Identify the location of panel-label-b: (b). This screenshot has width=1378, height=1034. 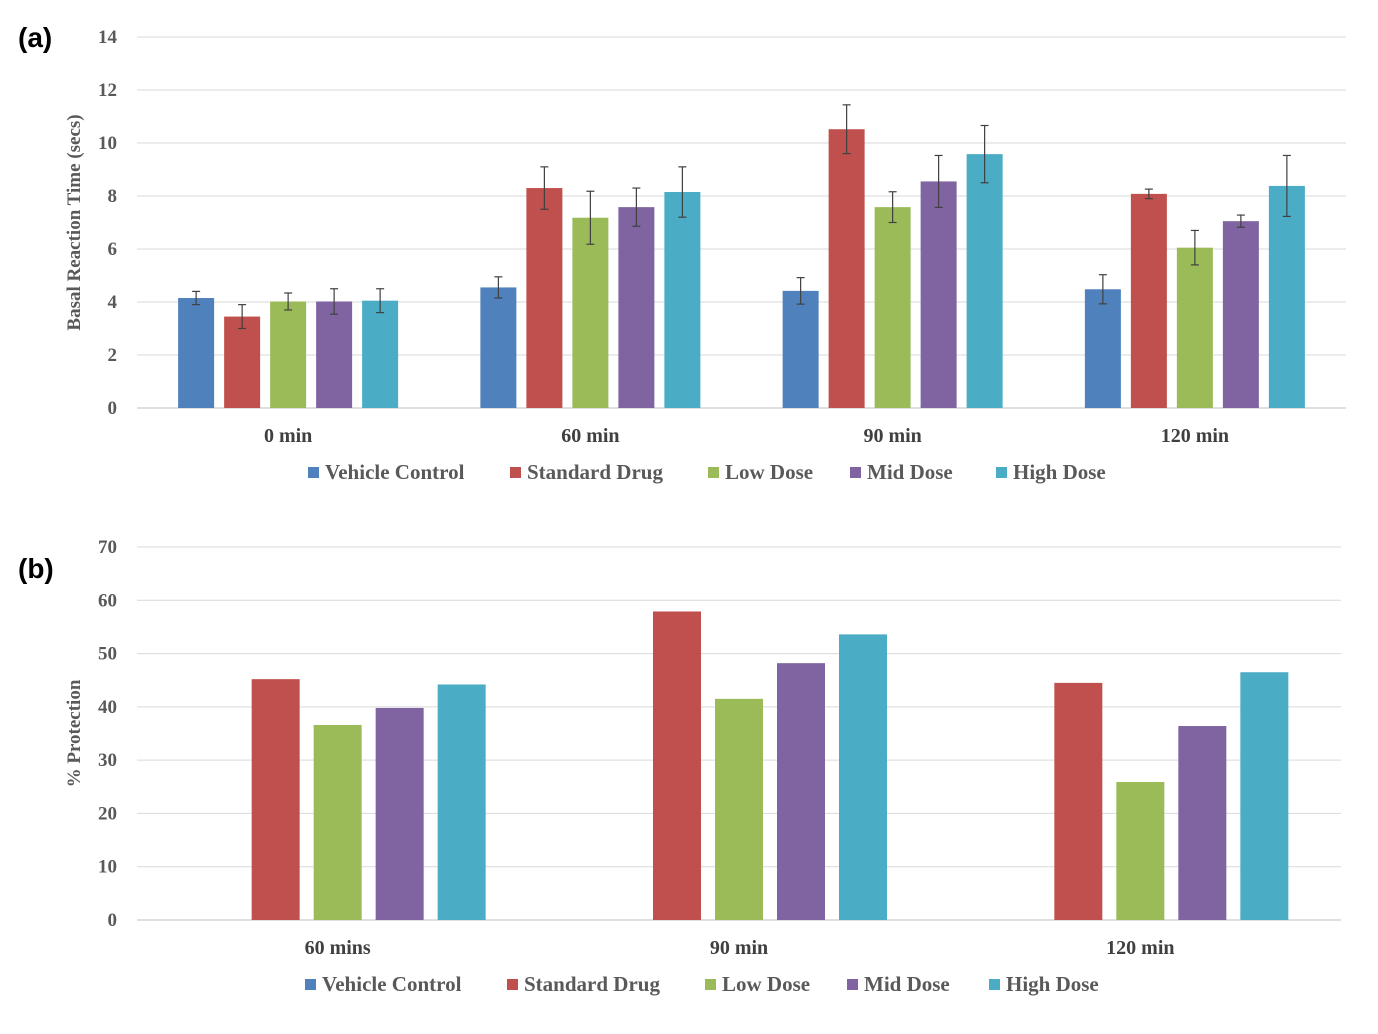
(36, 568).